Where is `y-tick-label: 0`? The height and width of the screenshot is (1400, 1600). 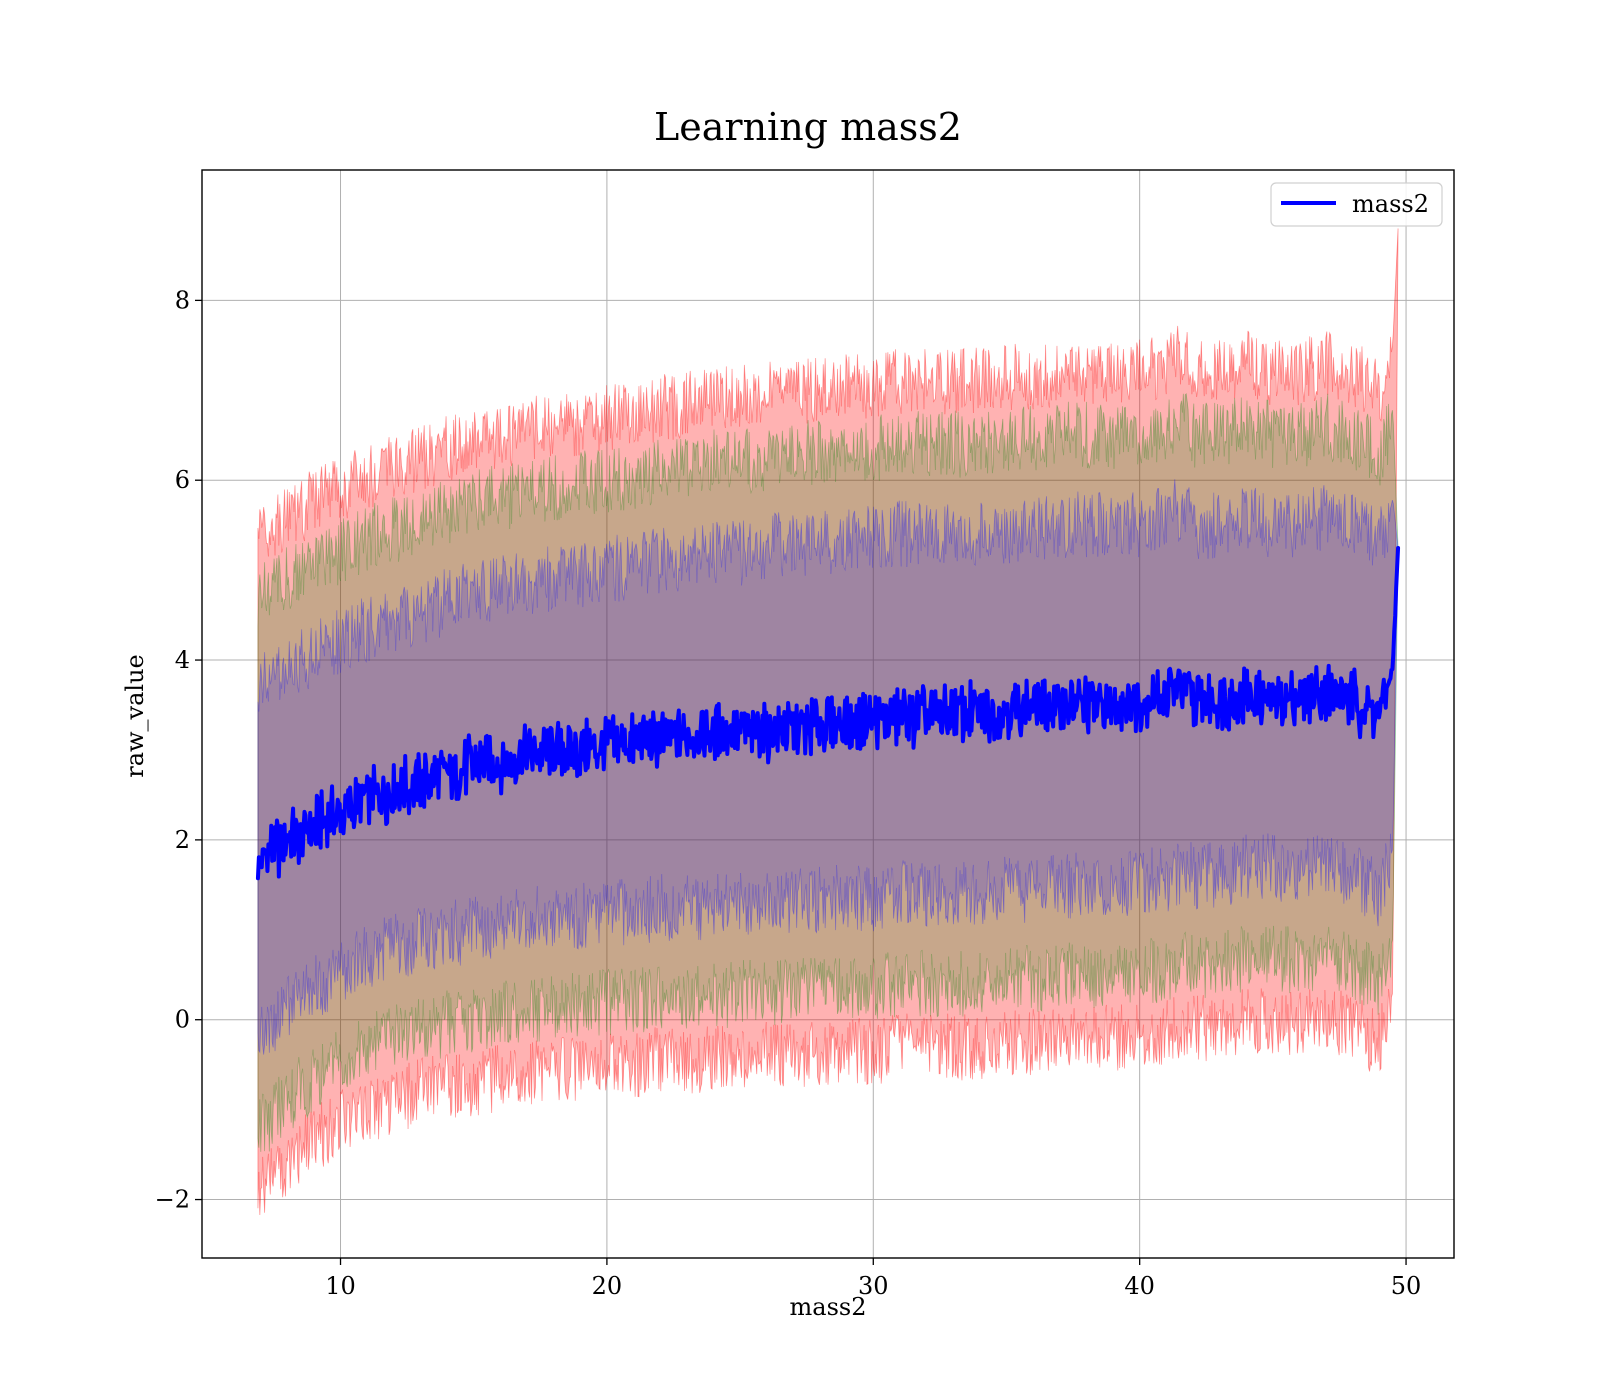 y-tick-label: 0 is located at coordinates (182, 1020).